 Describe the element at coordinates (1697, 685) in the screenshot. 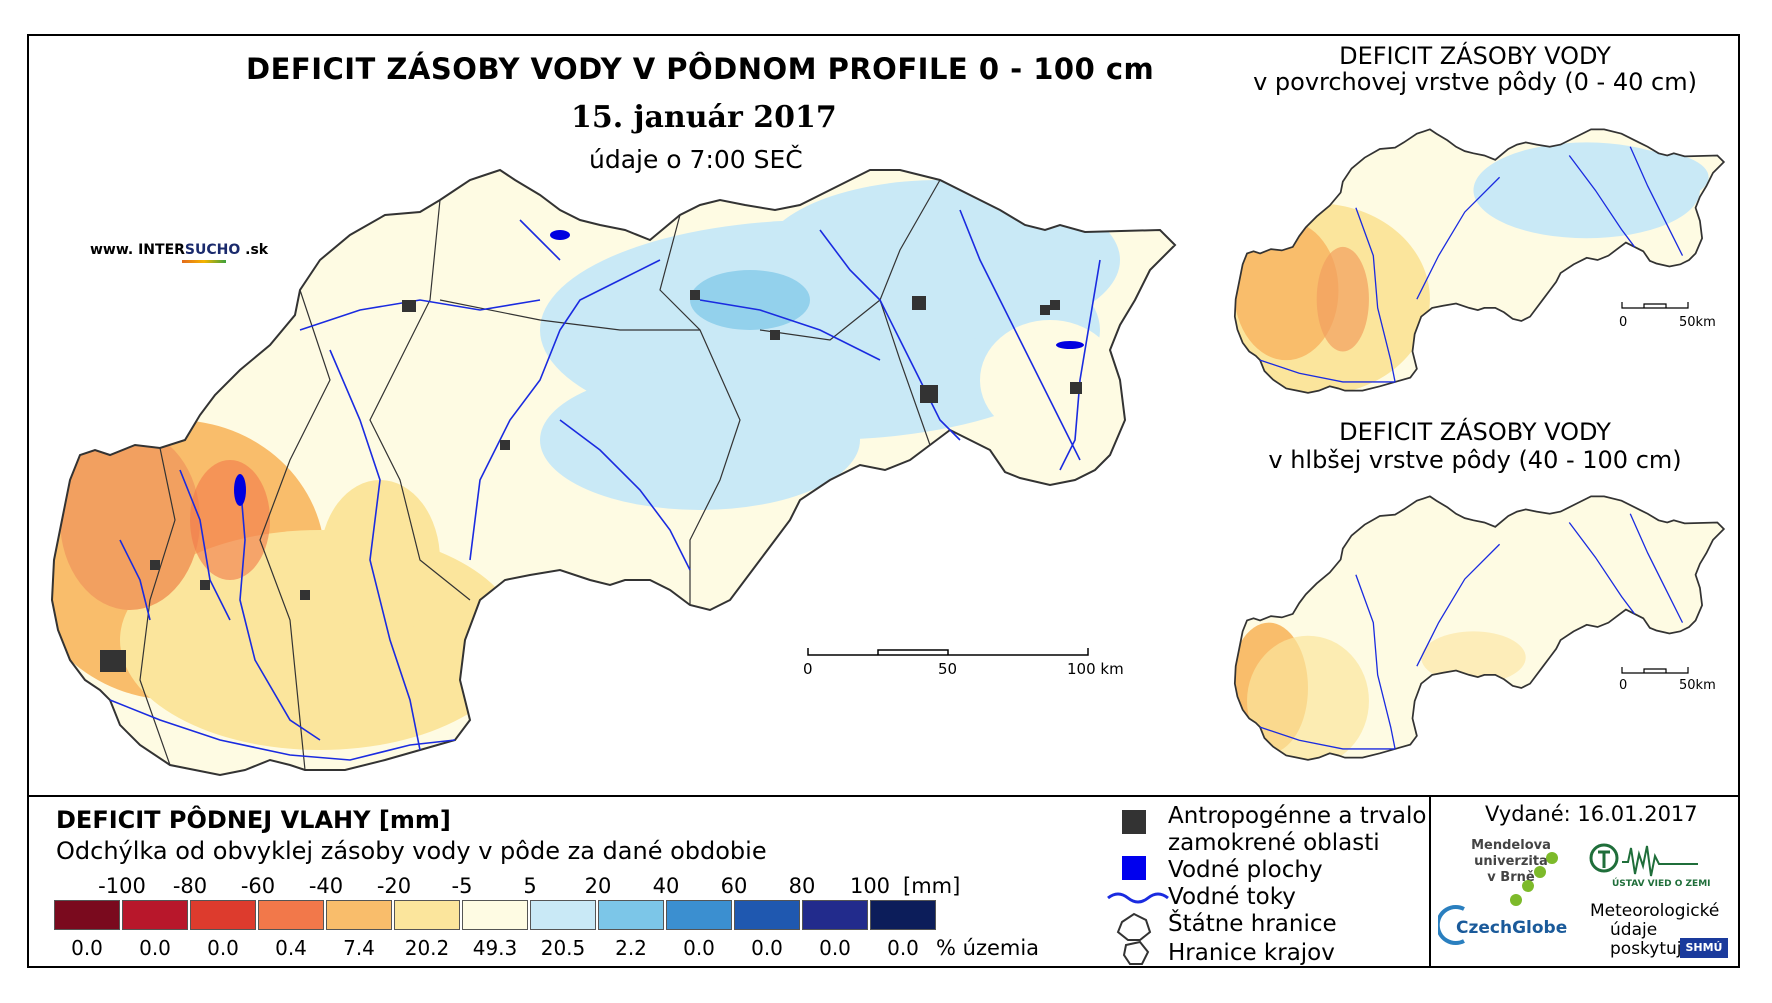

I see `inset-bottom-scale-50: 50km` at that location.